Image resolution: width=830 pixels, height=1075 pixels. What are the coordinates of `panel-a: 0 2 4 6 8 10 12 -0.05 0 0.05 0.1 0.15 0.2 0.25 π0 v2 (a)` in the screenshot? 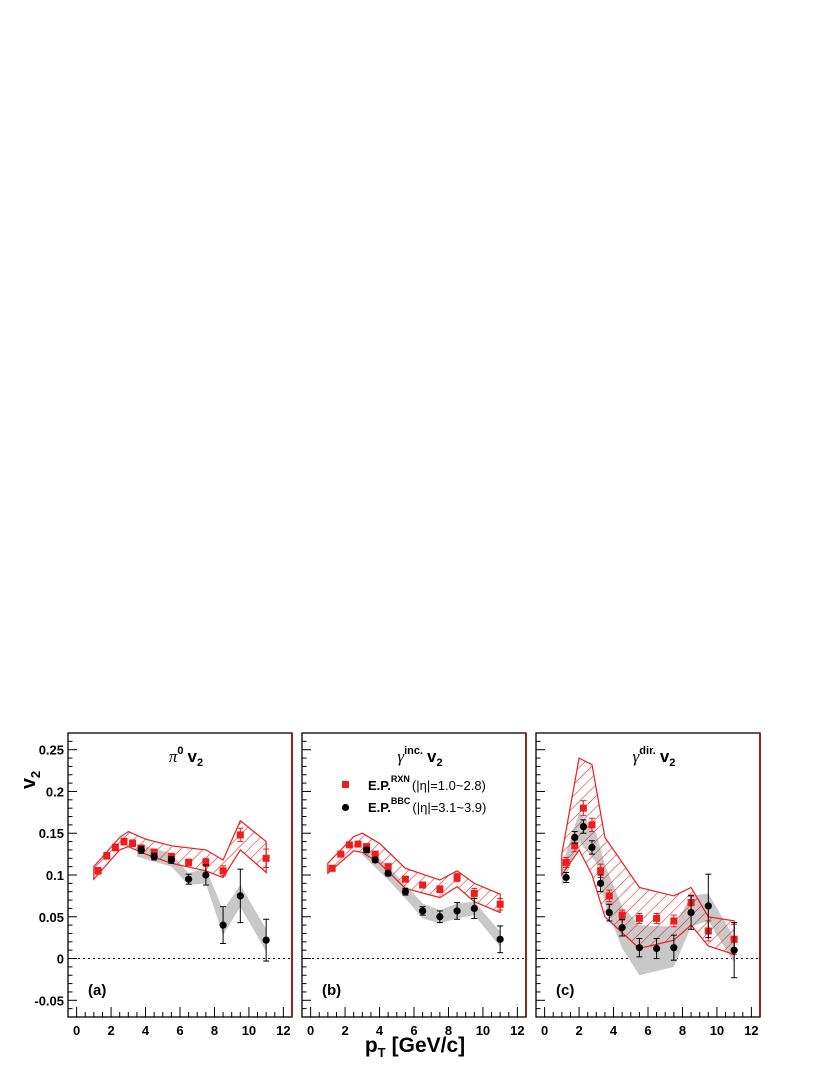 It's located at (163, 885).